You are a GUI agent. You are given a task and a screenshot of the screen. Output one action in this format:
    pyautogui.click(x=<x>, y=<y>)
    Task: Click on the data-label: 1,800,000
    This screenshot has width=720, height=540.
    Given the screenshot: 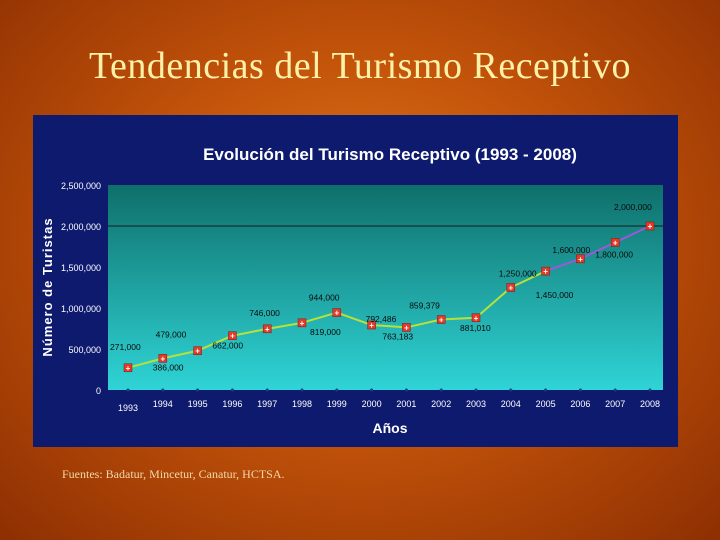 What is the action you would take?
    pyautogui.click(x=614, y=254)
    